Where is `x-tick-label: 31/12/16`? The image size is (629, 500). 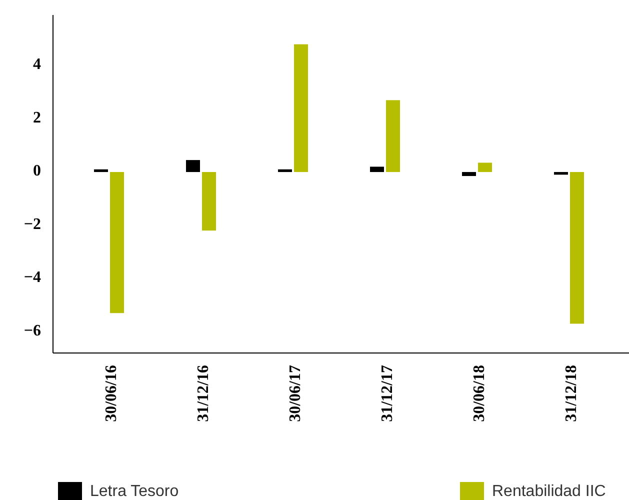
x-tick-label: 31/12/16 is located at coordinates (203, 393).